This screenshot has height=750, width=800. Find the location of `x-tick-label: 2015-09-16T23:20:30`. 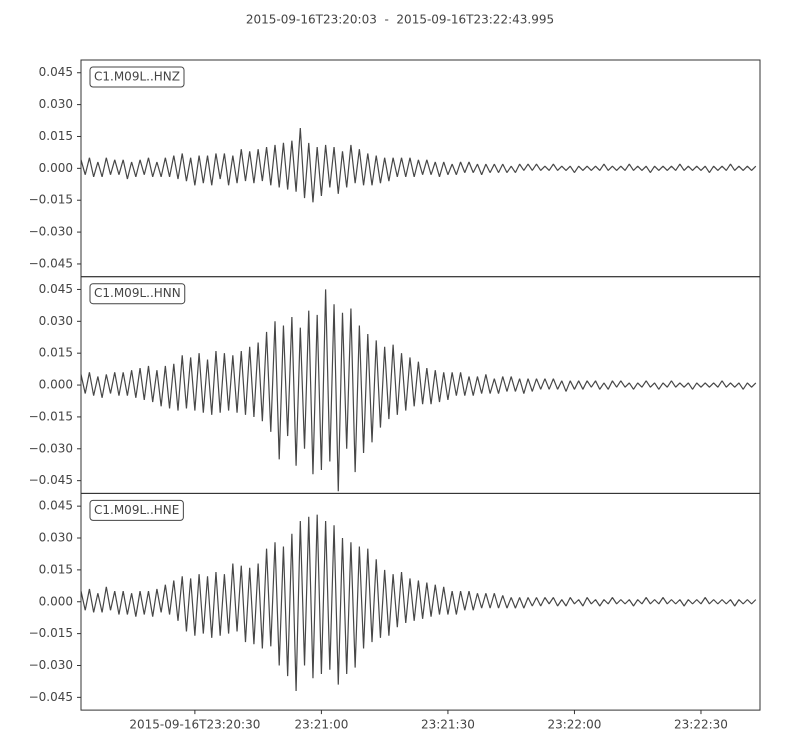

x-tick-label: 2015-09-16T23:20:30 is located at coordinates (194, 725).